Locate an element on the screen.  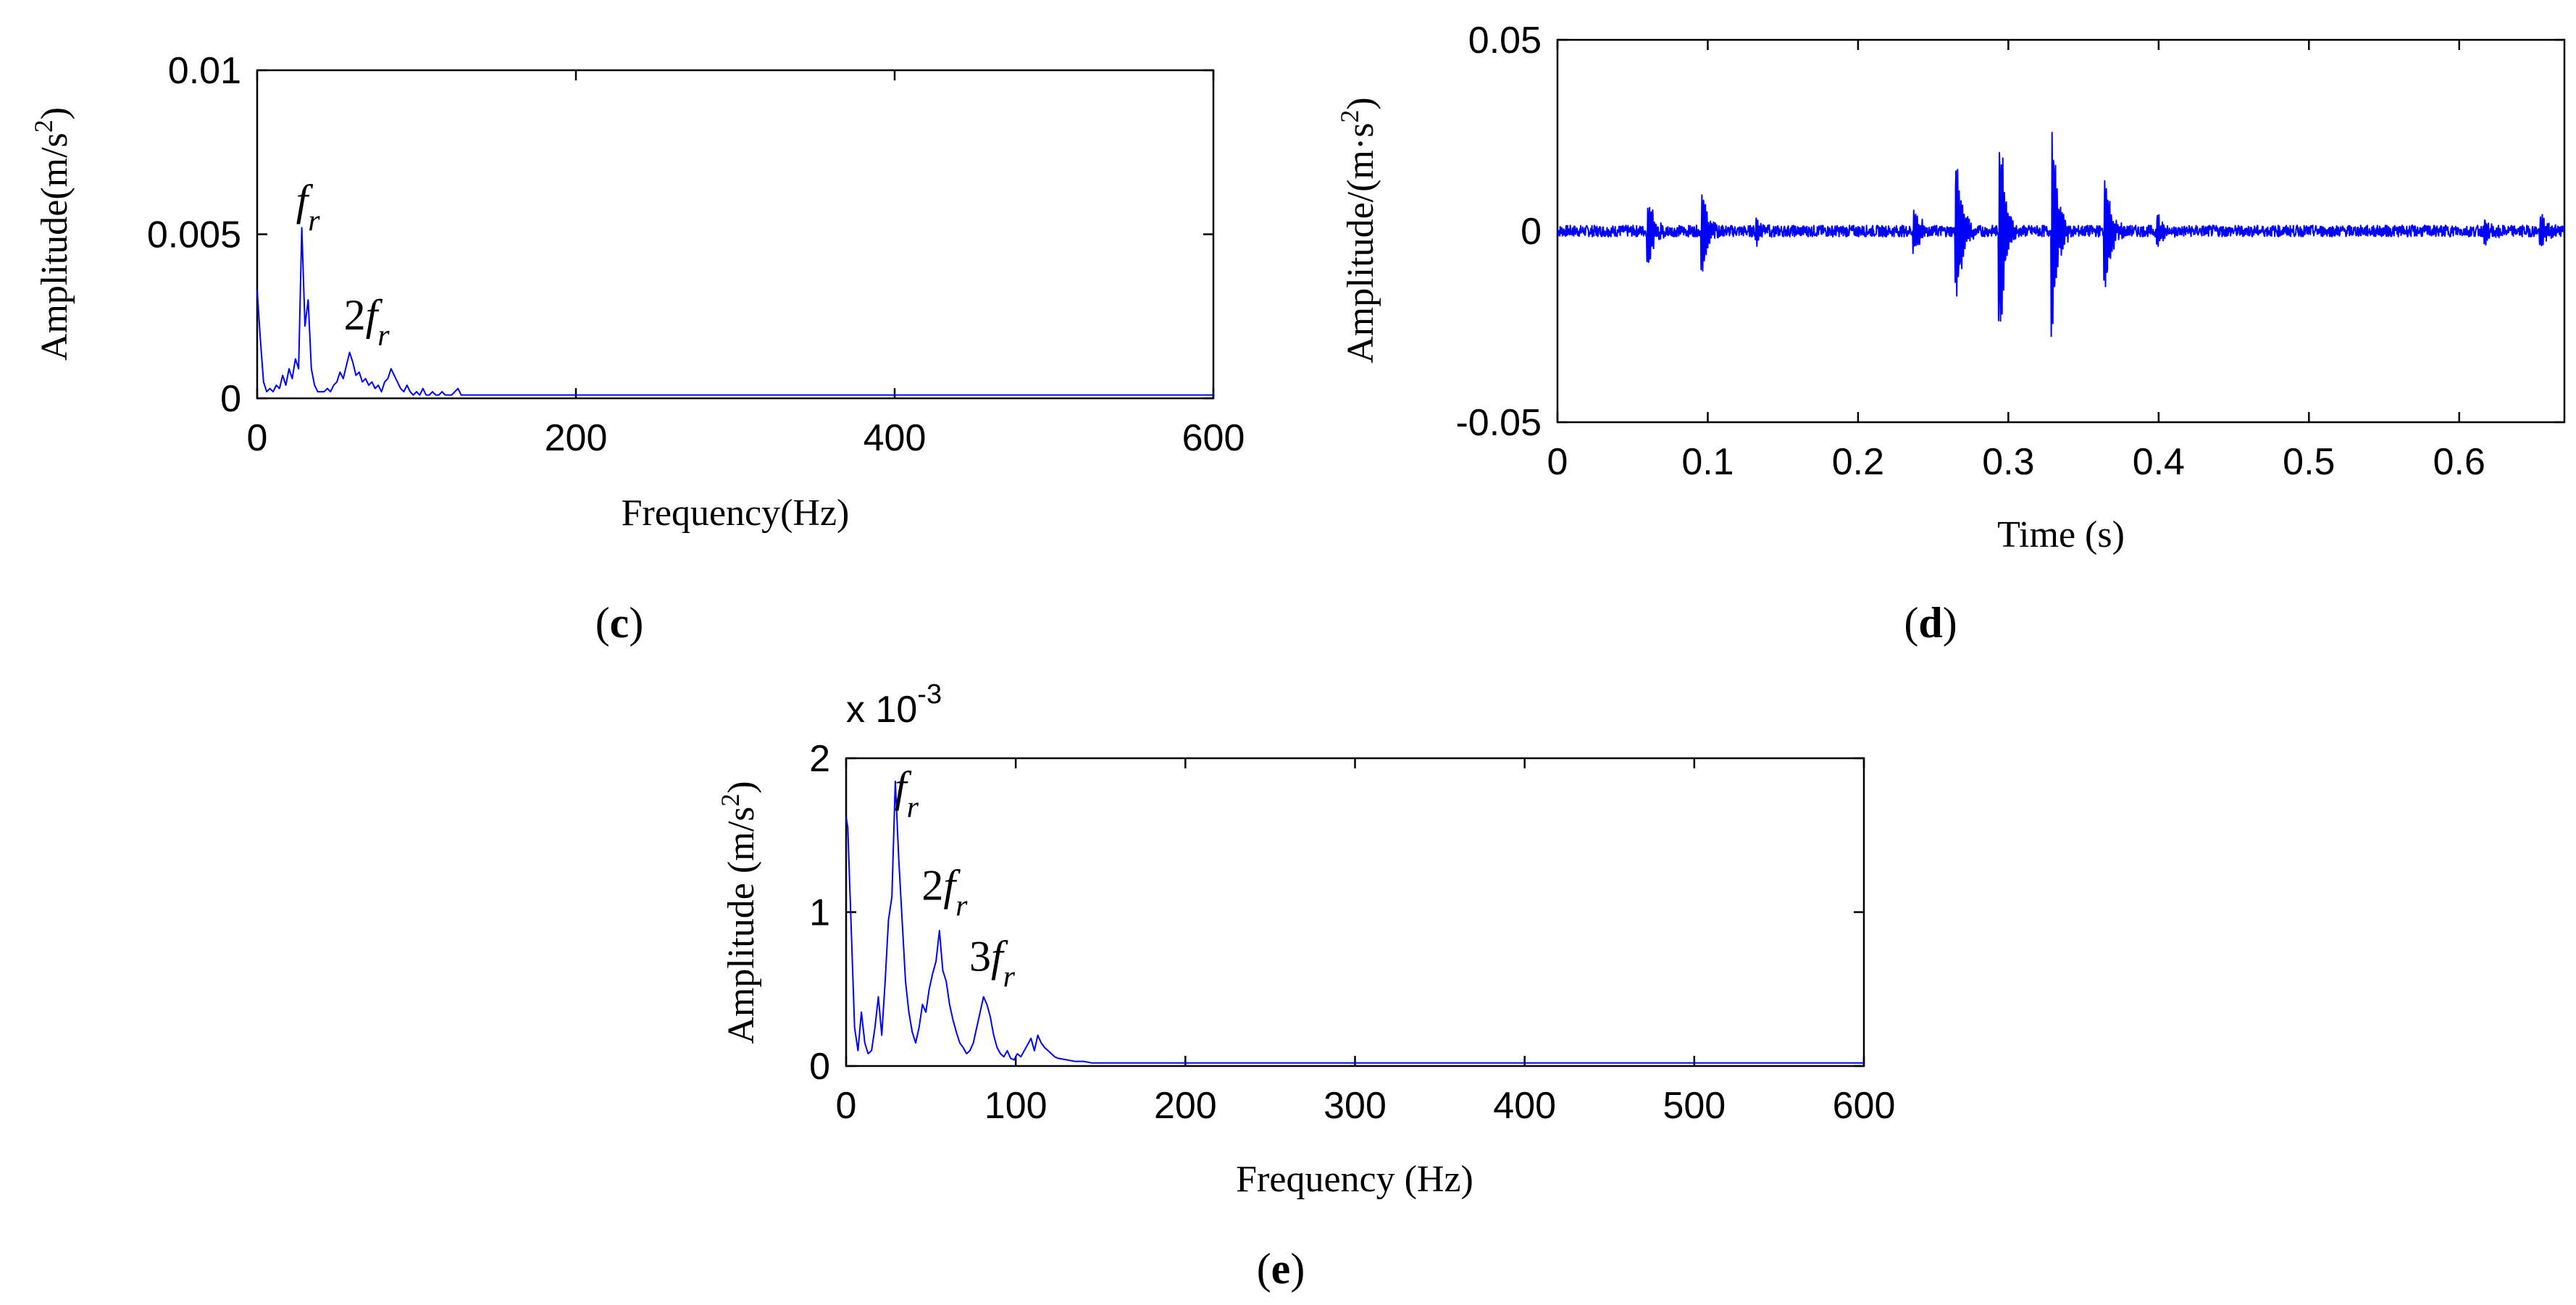
chart-d-ytick-label: -0.05 is located at coordinates (1499, 423).